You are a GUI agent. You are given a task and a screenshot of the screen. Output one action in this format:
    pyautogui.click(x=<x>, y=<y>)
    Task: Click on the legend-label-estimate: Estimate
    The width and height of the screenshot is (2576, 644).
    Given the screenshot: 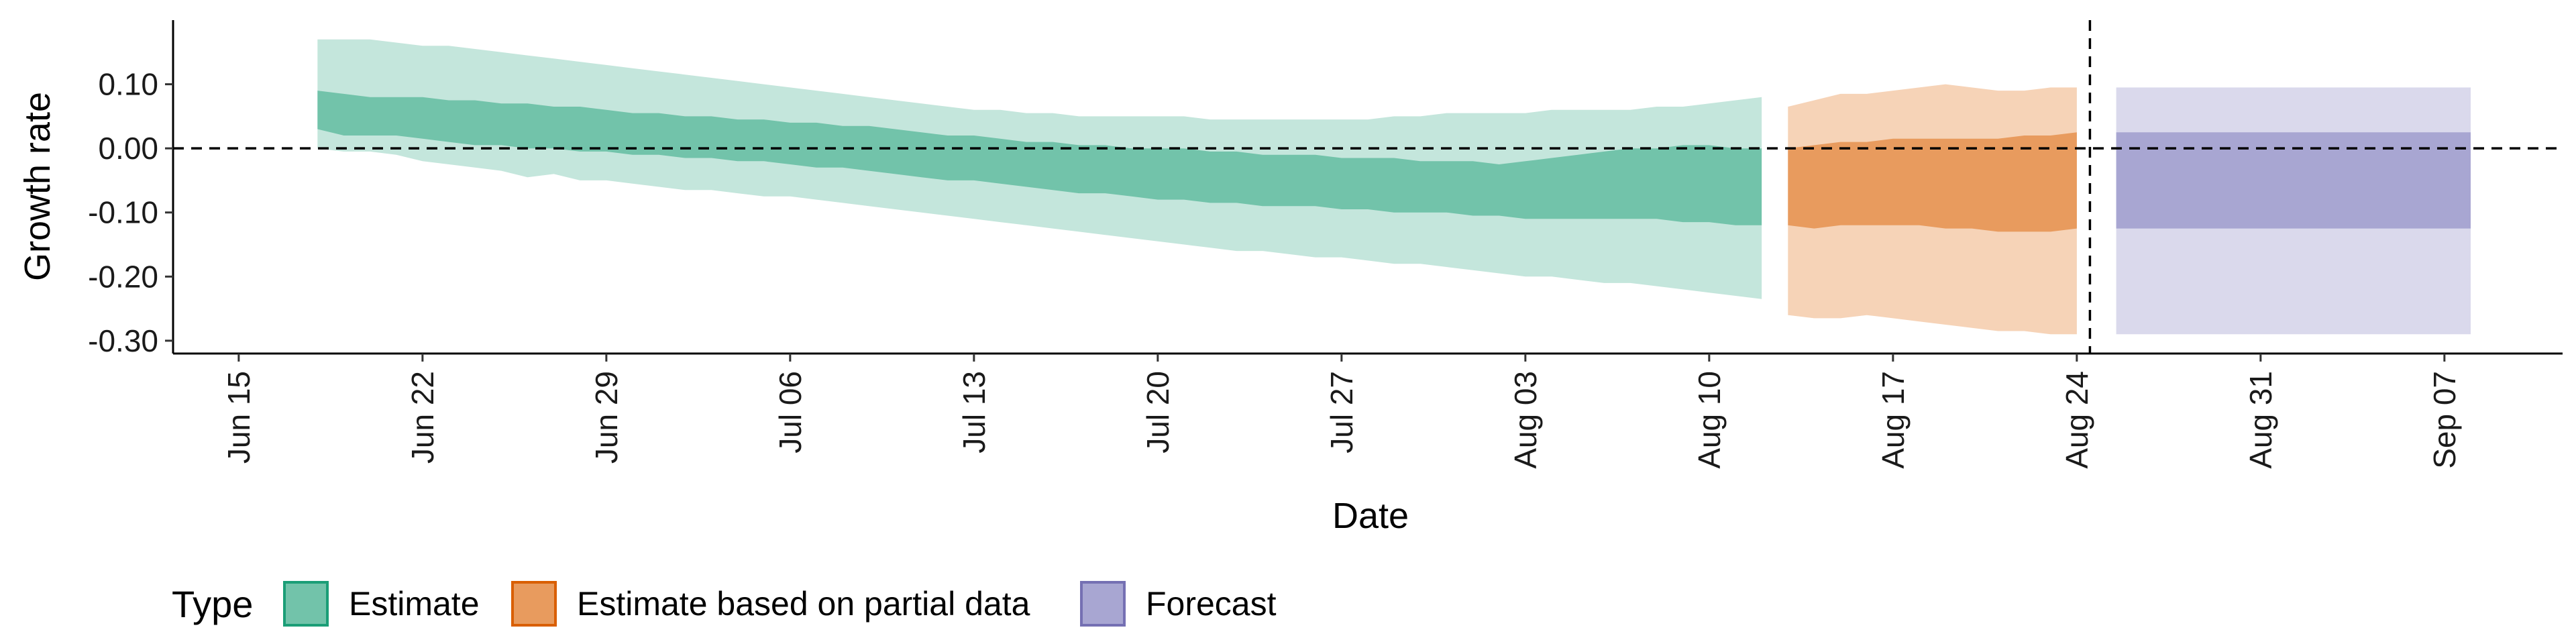 What is the action you would take?
    pyautogui.click(x=414, y=604)
    